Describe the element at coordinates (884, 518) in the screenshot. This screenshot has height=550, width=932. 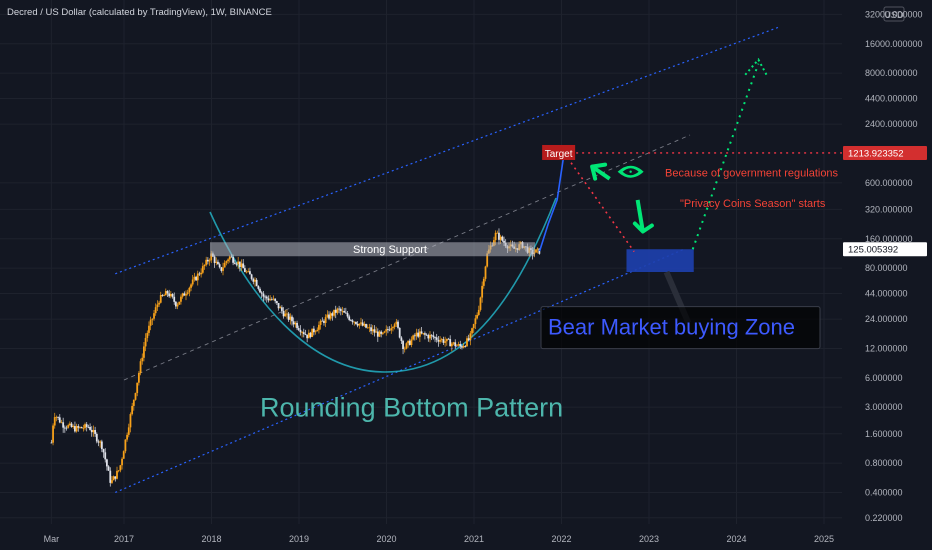
I see `y-tick-label: 0.220000` at that location.